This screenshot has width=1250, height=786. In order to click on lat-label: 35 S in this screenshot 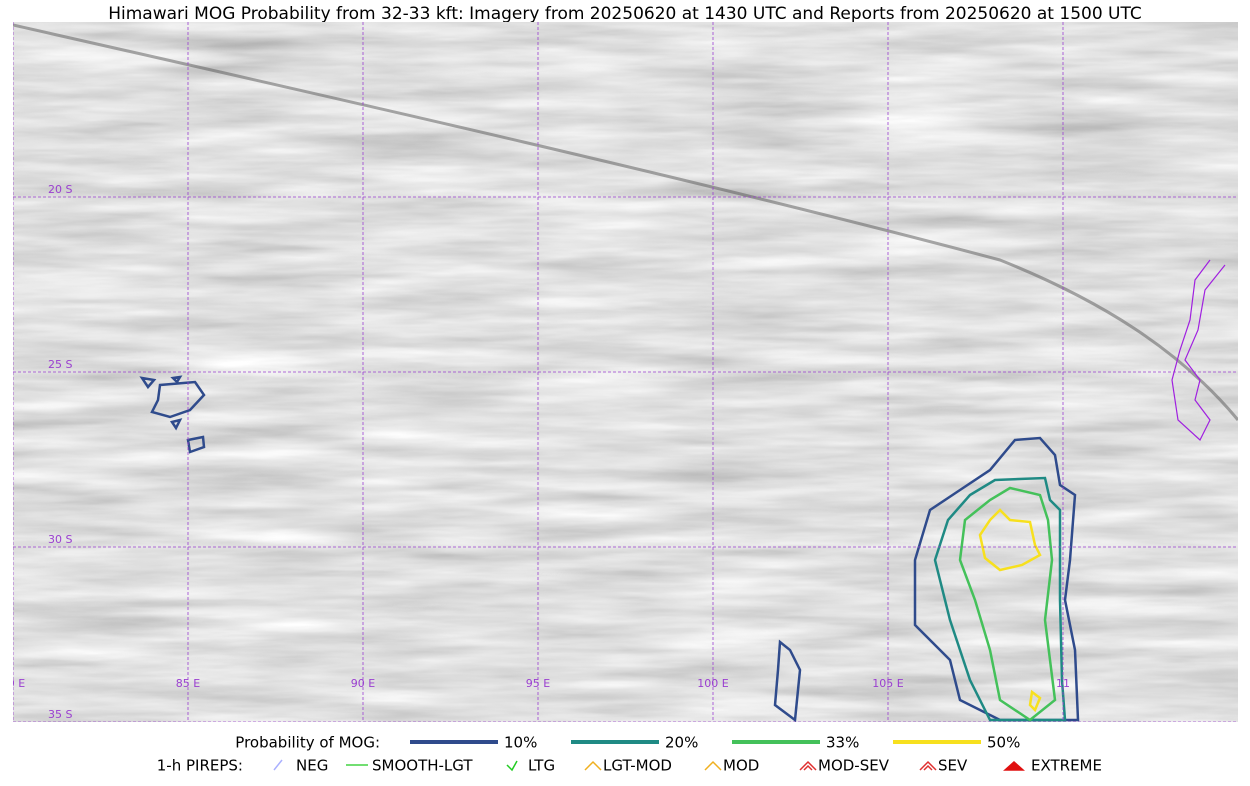, I will do `click(60, 714)`.